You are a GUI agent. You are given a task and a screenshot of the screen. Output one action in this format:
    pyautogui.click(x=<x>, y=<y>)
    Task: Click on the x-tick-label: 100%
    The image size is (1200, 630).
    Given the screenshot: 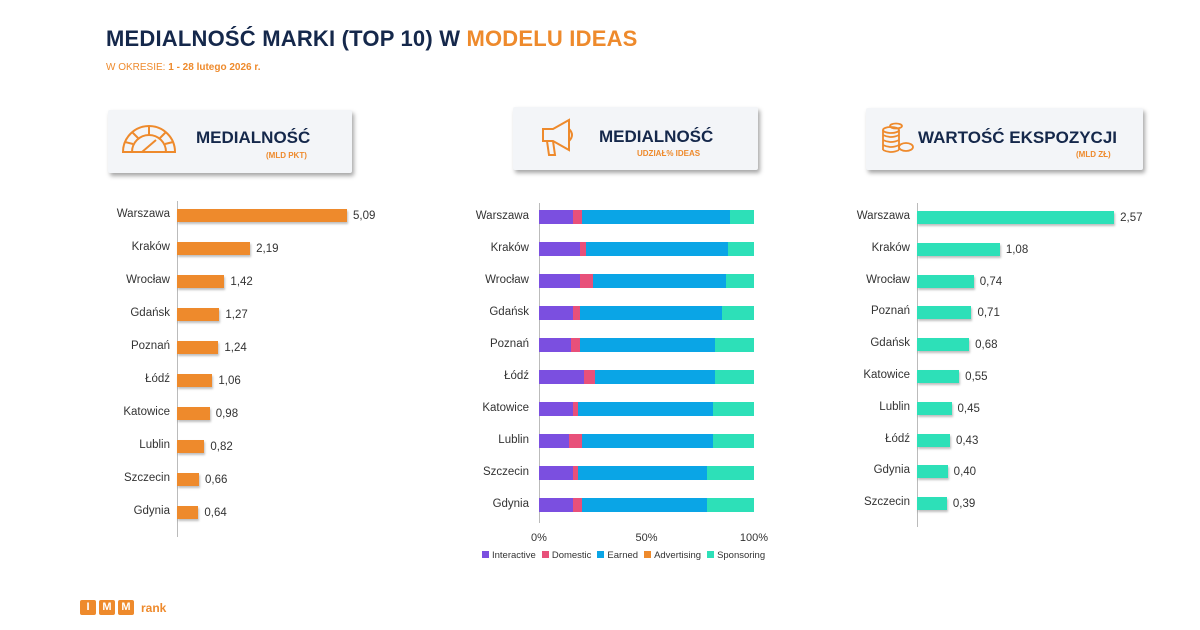 What is the action you would take?
    pyautogui.click(x=754, y=538)
    